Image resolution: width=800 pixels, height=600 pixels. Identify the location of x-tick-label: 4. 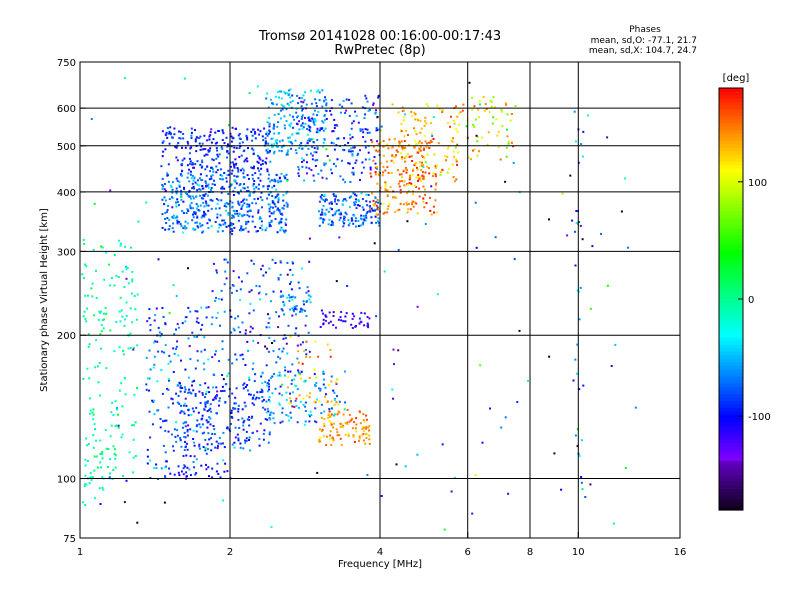
(380, 552).